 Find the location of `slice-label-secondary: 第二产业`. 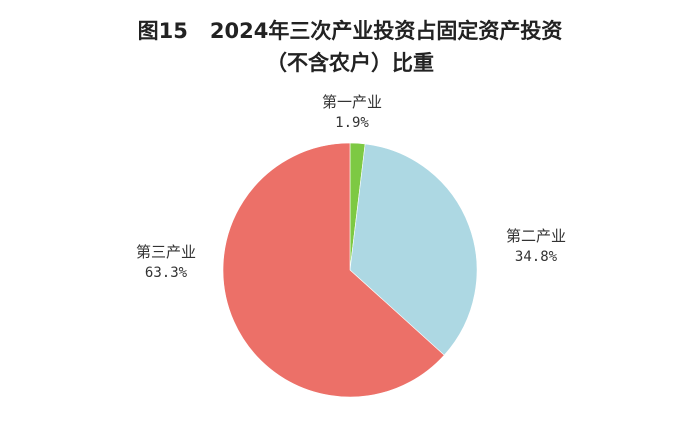

slice-label-secondary: 第二产业 is located at coordinates (535, 236).